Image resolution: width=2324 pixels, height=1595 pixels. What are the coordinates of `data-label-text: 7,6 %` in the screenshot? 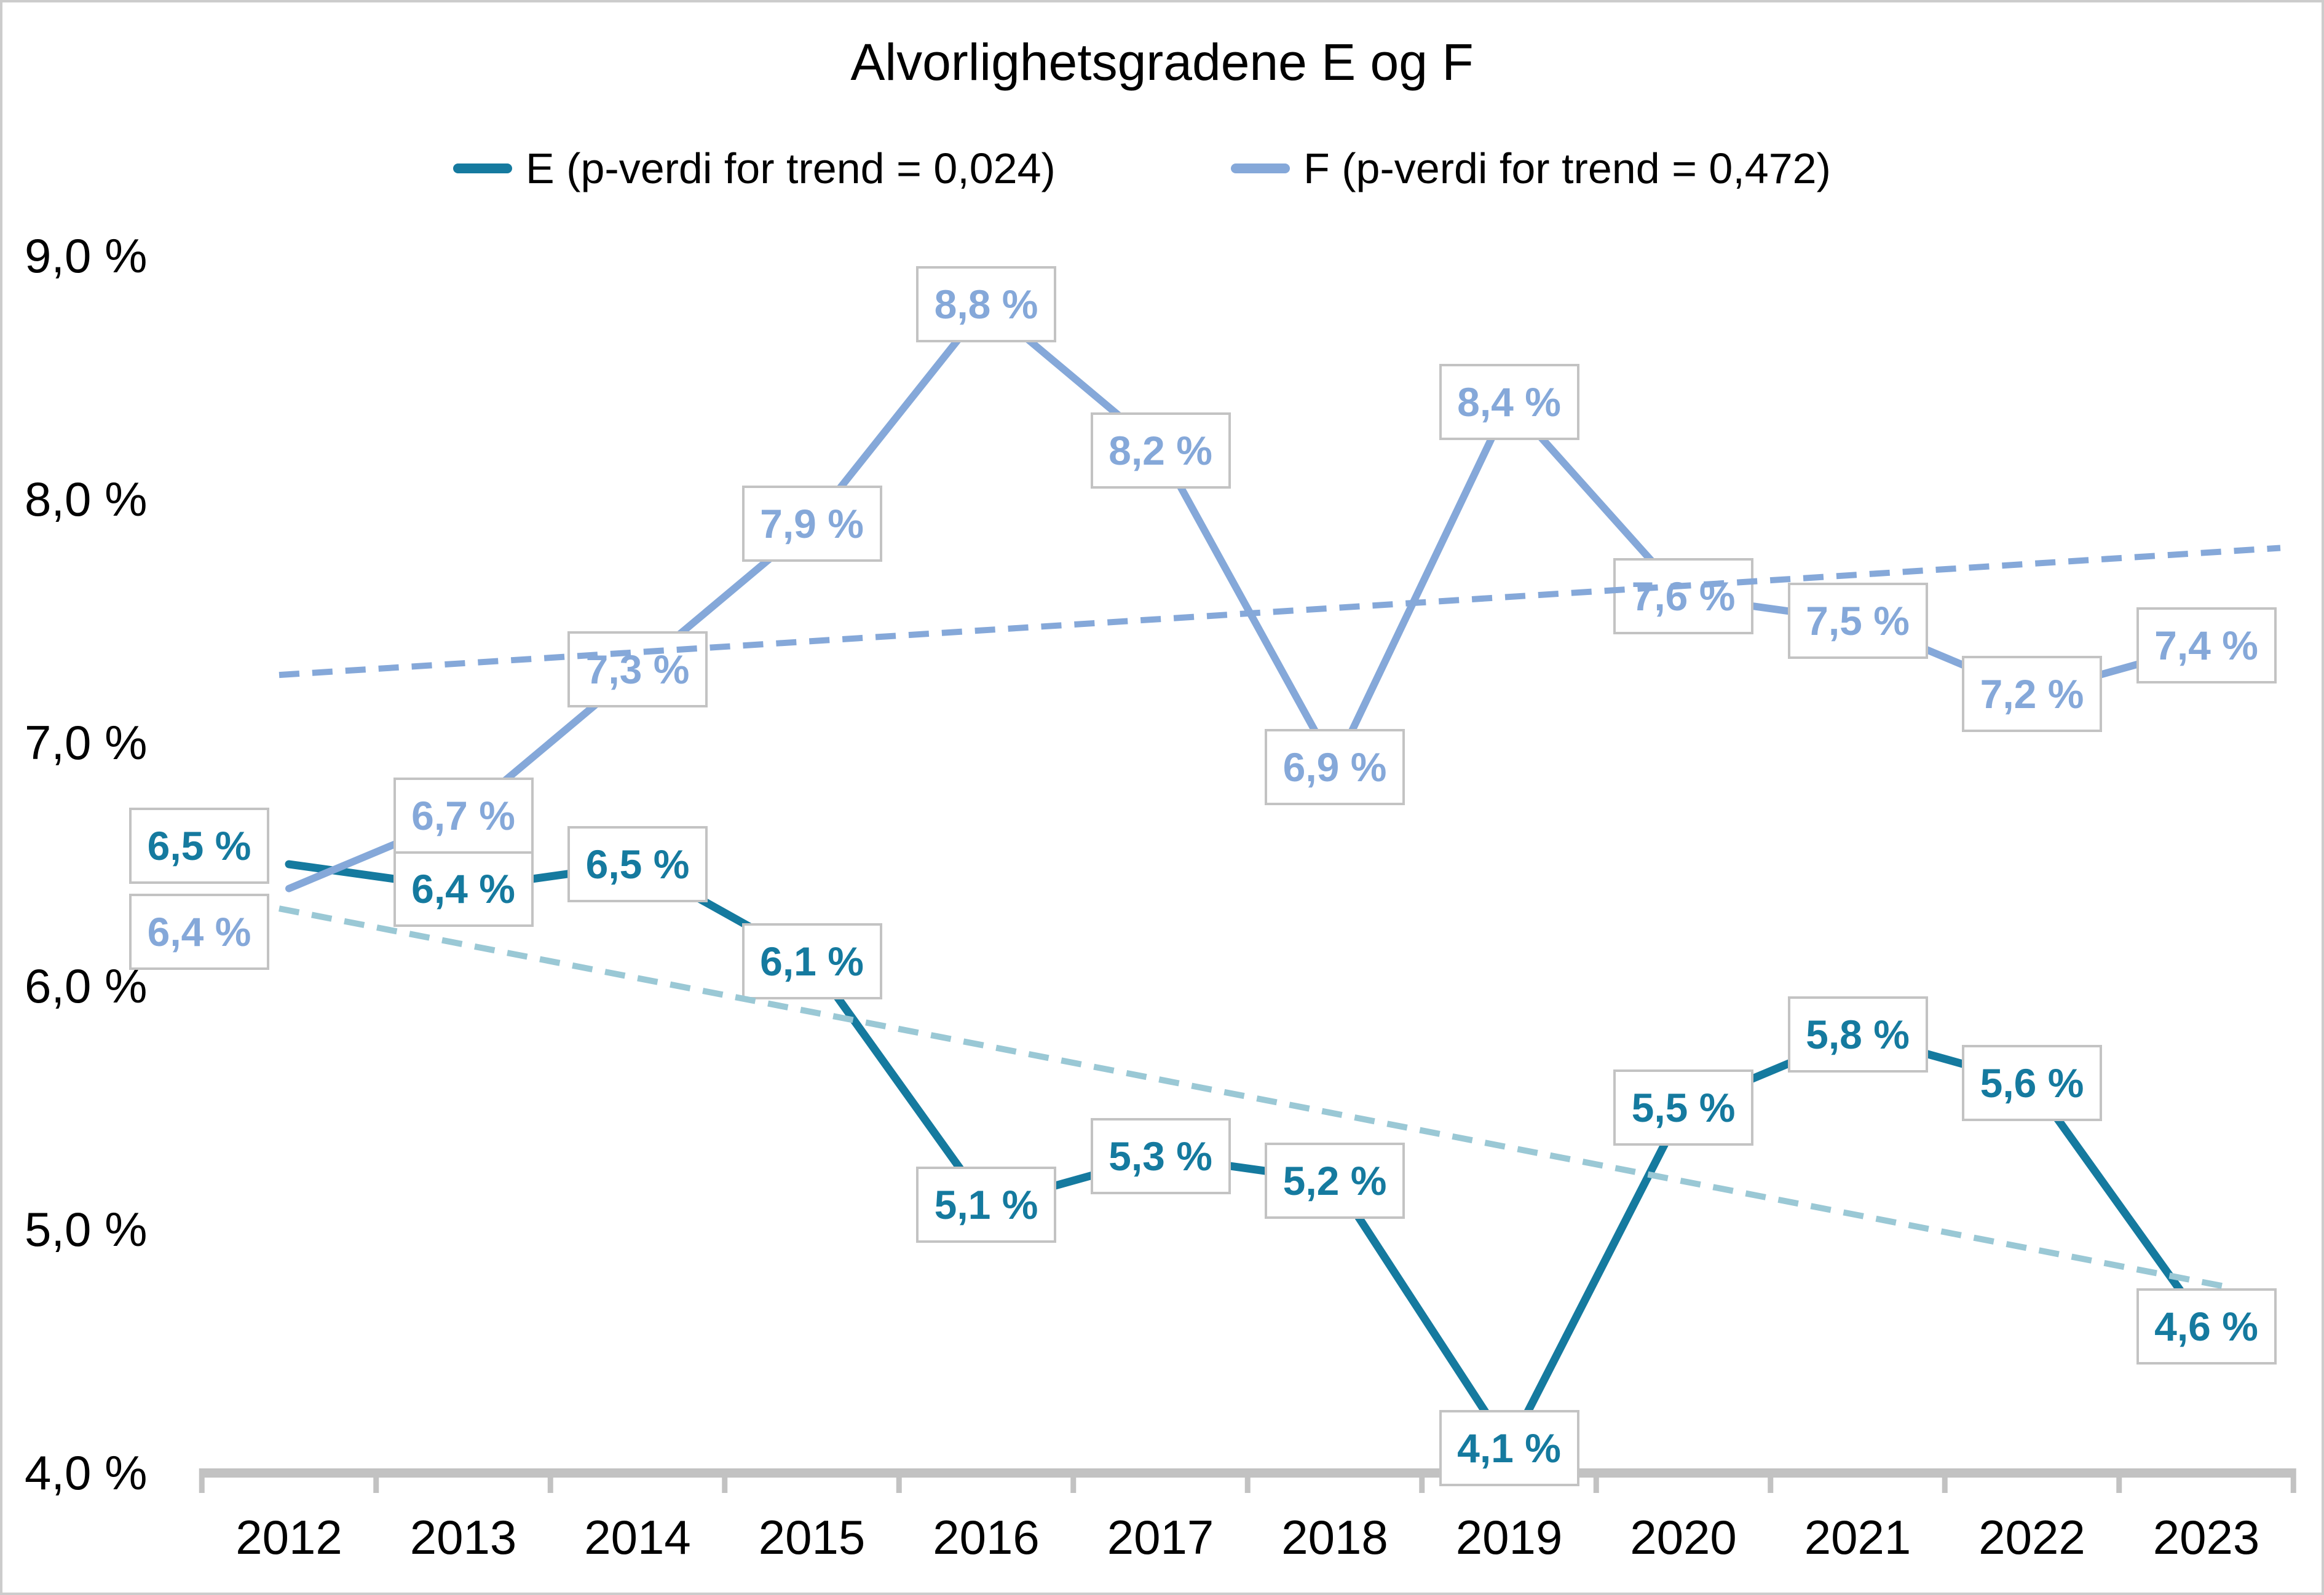 It's located at (1683, 596).